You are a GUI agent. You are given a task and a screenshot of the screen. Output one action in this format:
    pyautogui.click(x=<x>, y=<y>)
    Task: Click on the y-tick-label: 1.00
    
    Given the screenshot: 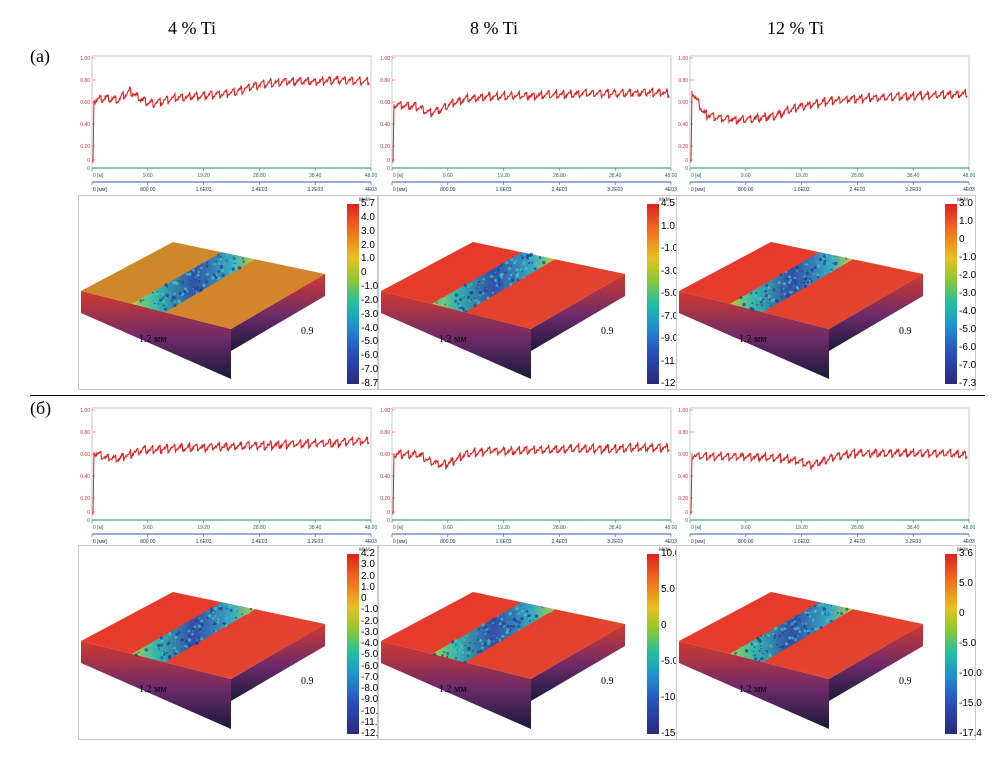 What is the action you would take?
    pyautogui.click(x=385, y=411)
    